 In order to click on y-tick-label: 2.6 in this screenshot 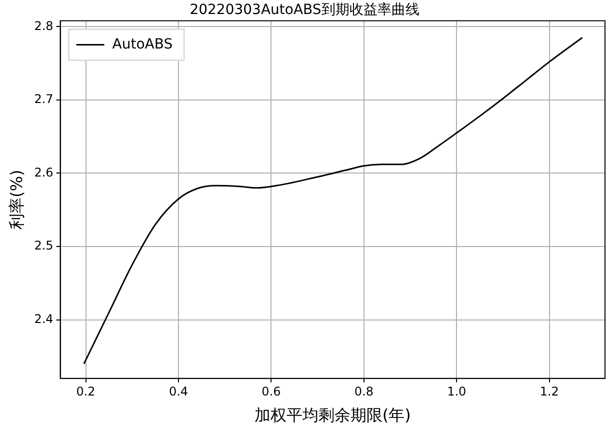, I will do `click(44, 172)`.